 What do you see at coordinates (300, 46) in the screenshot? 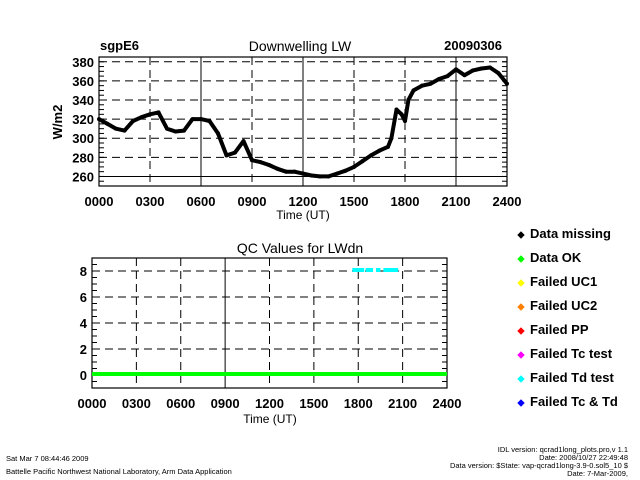
I see `top-chart-title: Downwelling LW` at bounding box center [300, 46].